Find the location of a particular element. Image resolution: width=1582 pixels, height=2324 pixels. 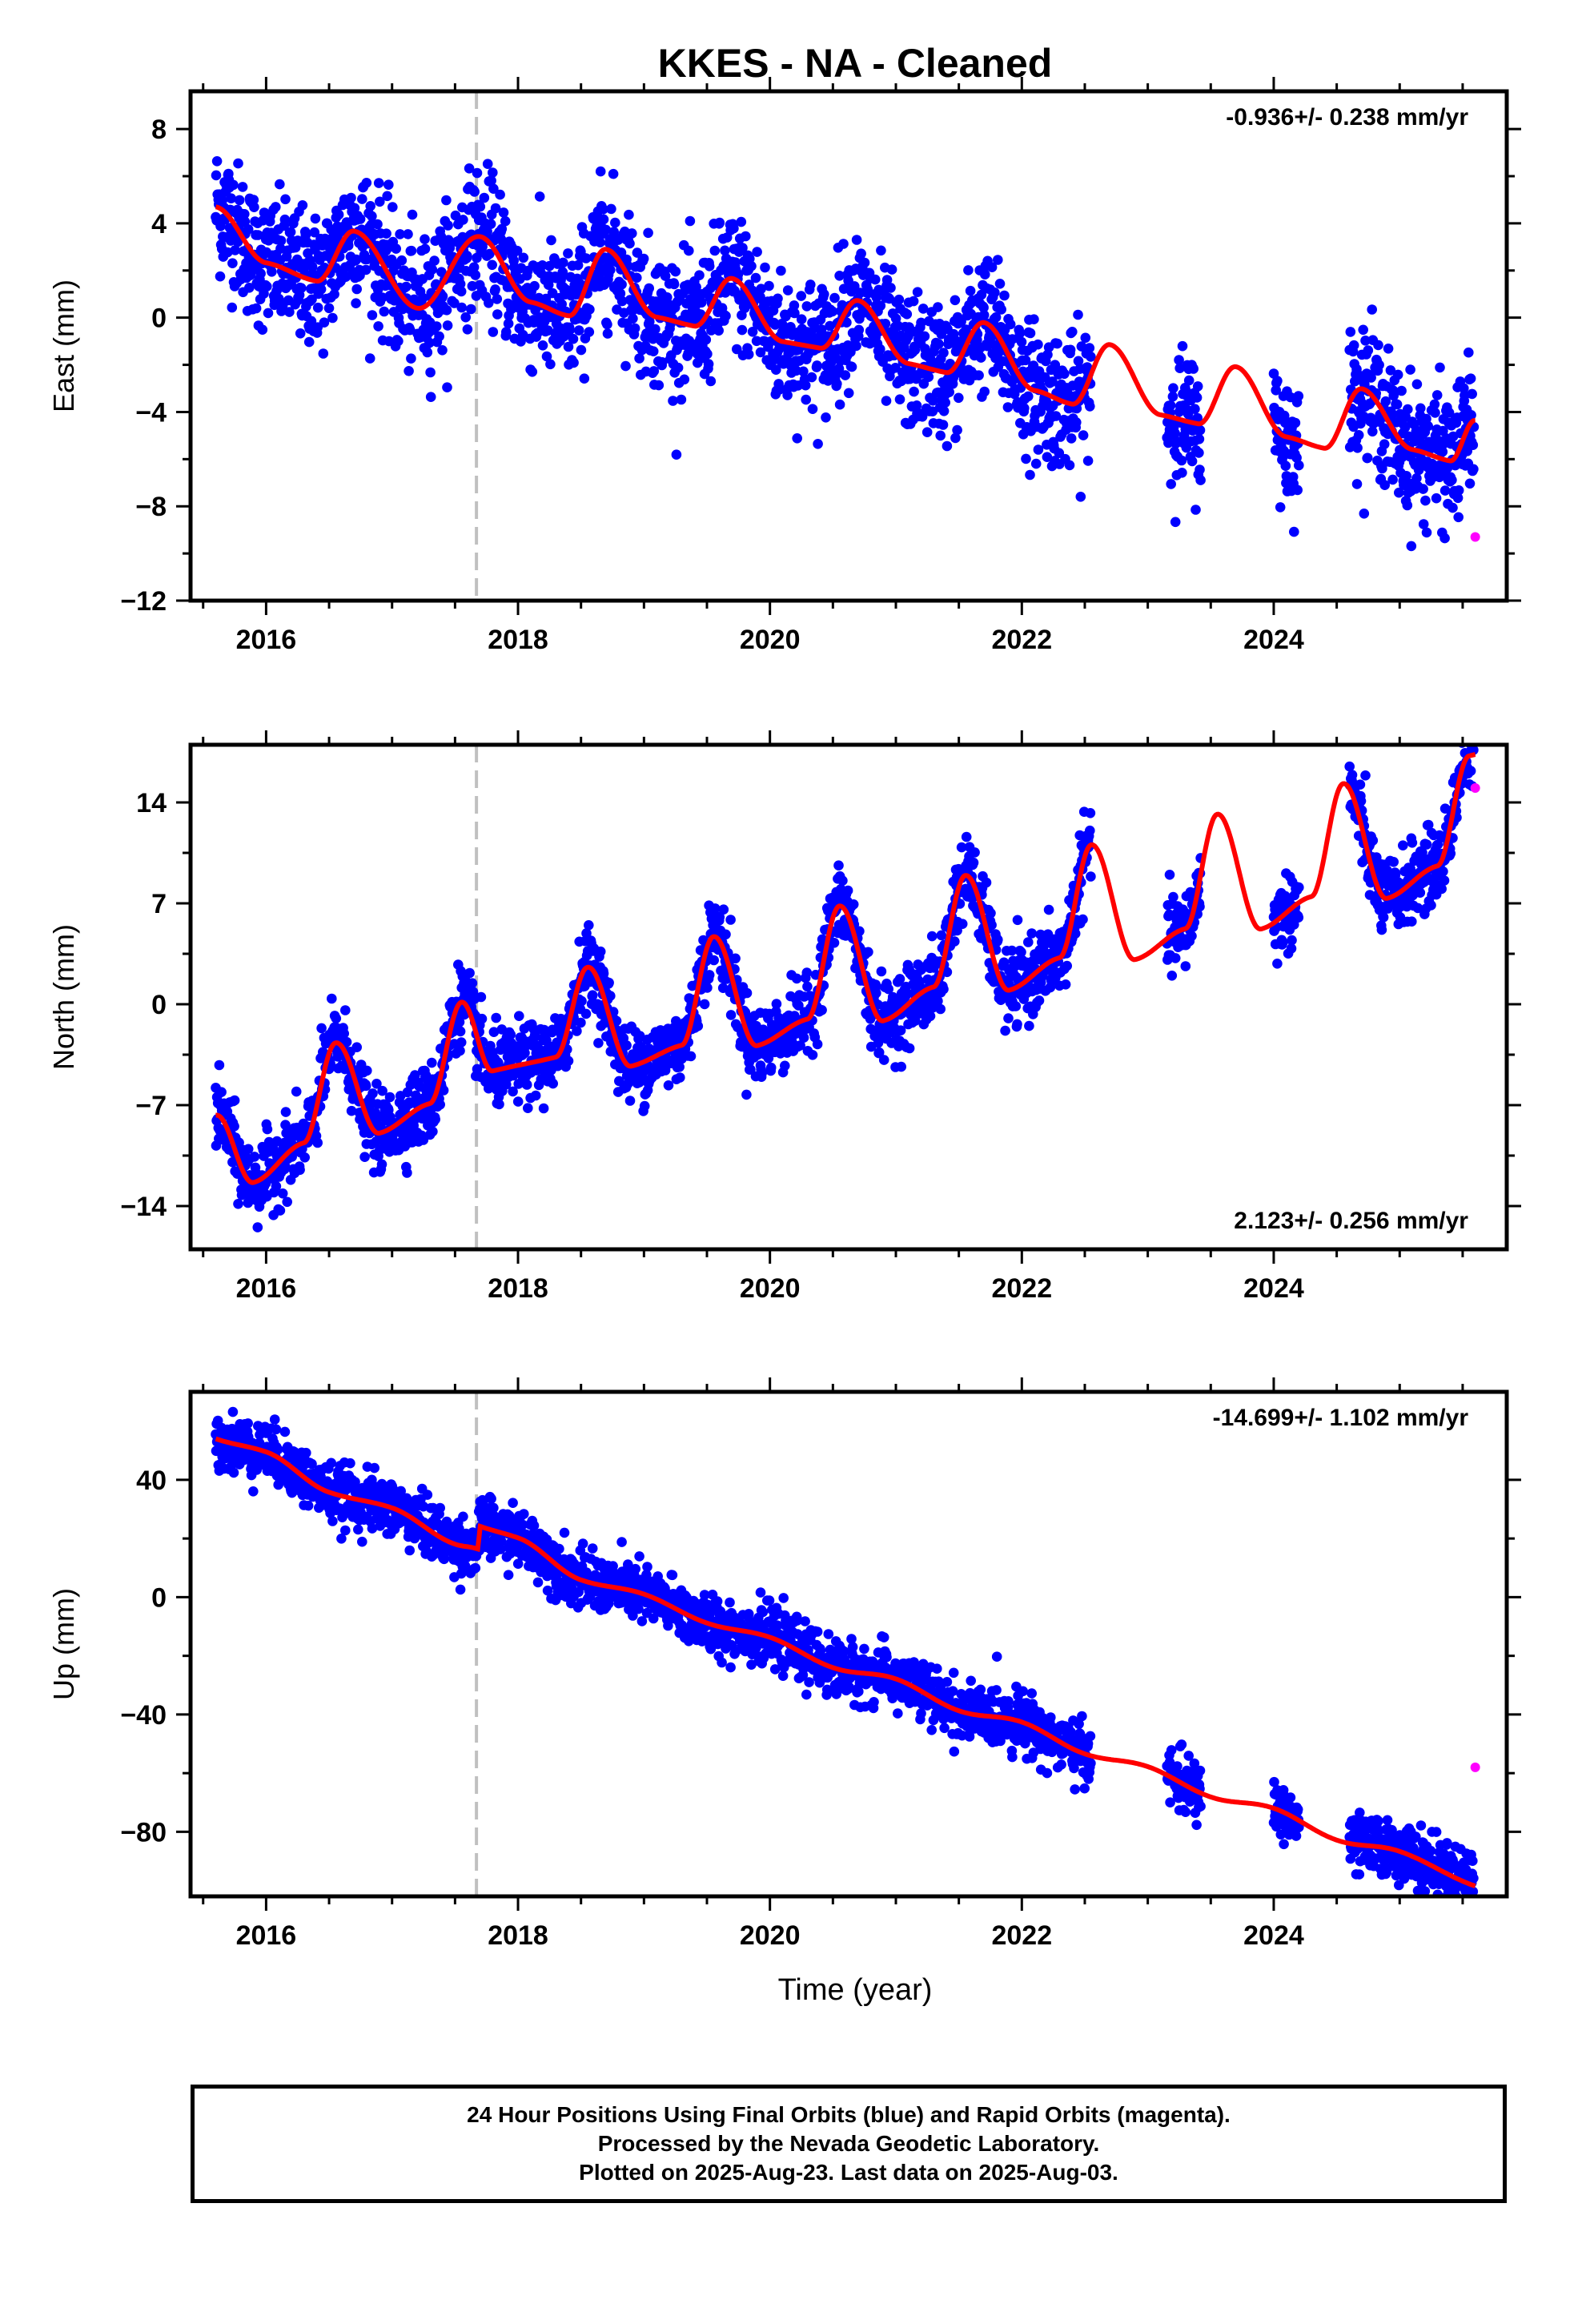

final-orbit-points is located at coordinates (846, 354).